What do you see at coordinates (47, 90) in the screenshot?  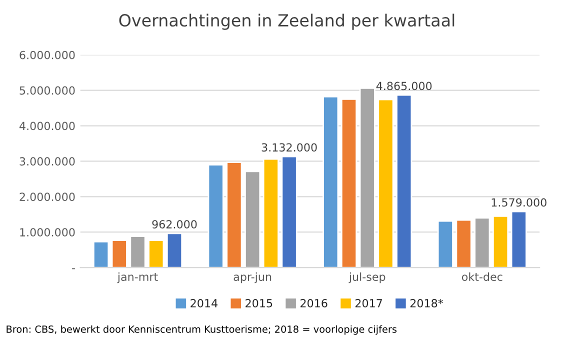 I see `y-tick-label: 5.000.000` at bounding box center [47, 90].